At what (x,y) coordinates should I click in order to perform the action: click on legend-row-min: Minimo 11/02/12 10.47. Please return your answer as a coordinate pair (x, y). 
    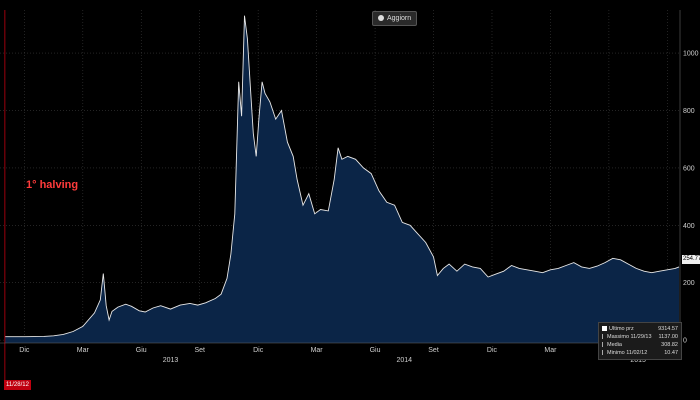
    Looking at the image, I should click on (640, 353).